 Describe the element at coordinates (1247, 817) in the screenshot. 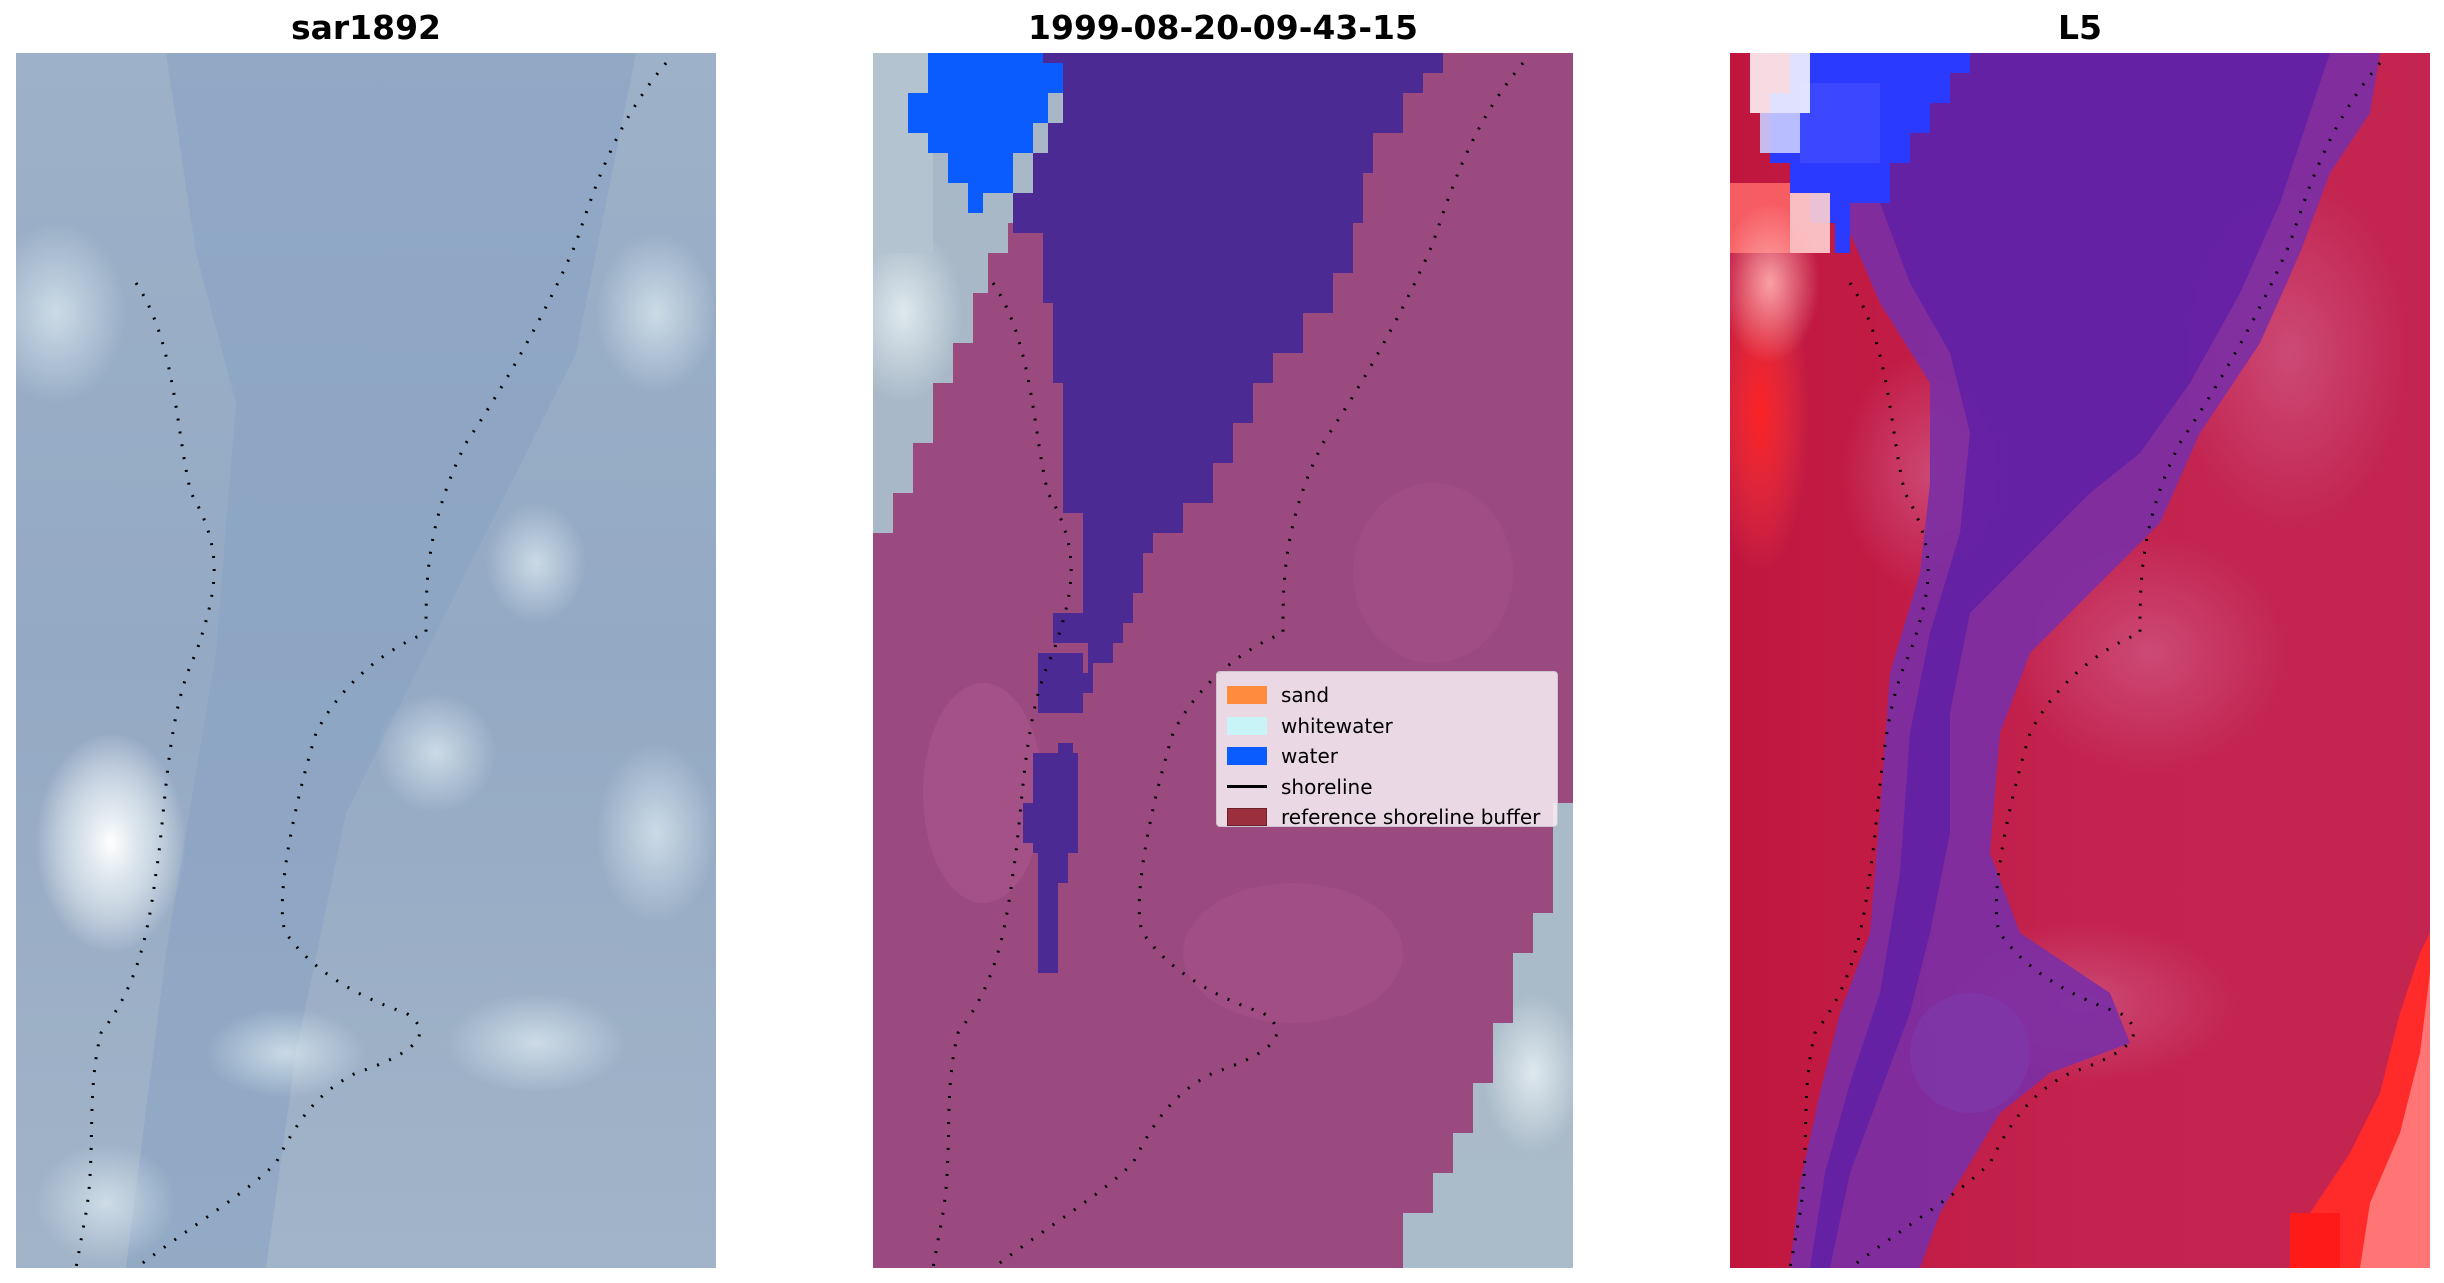

I see `buffer-swatch` at that location.